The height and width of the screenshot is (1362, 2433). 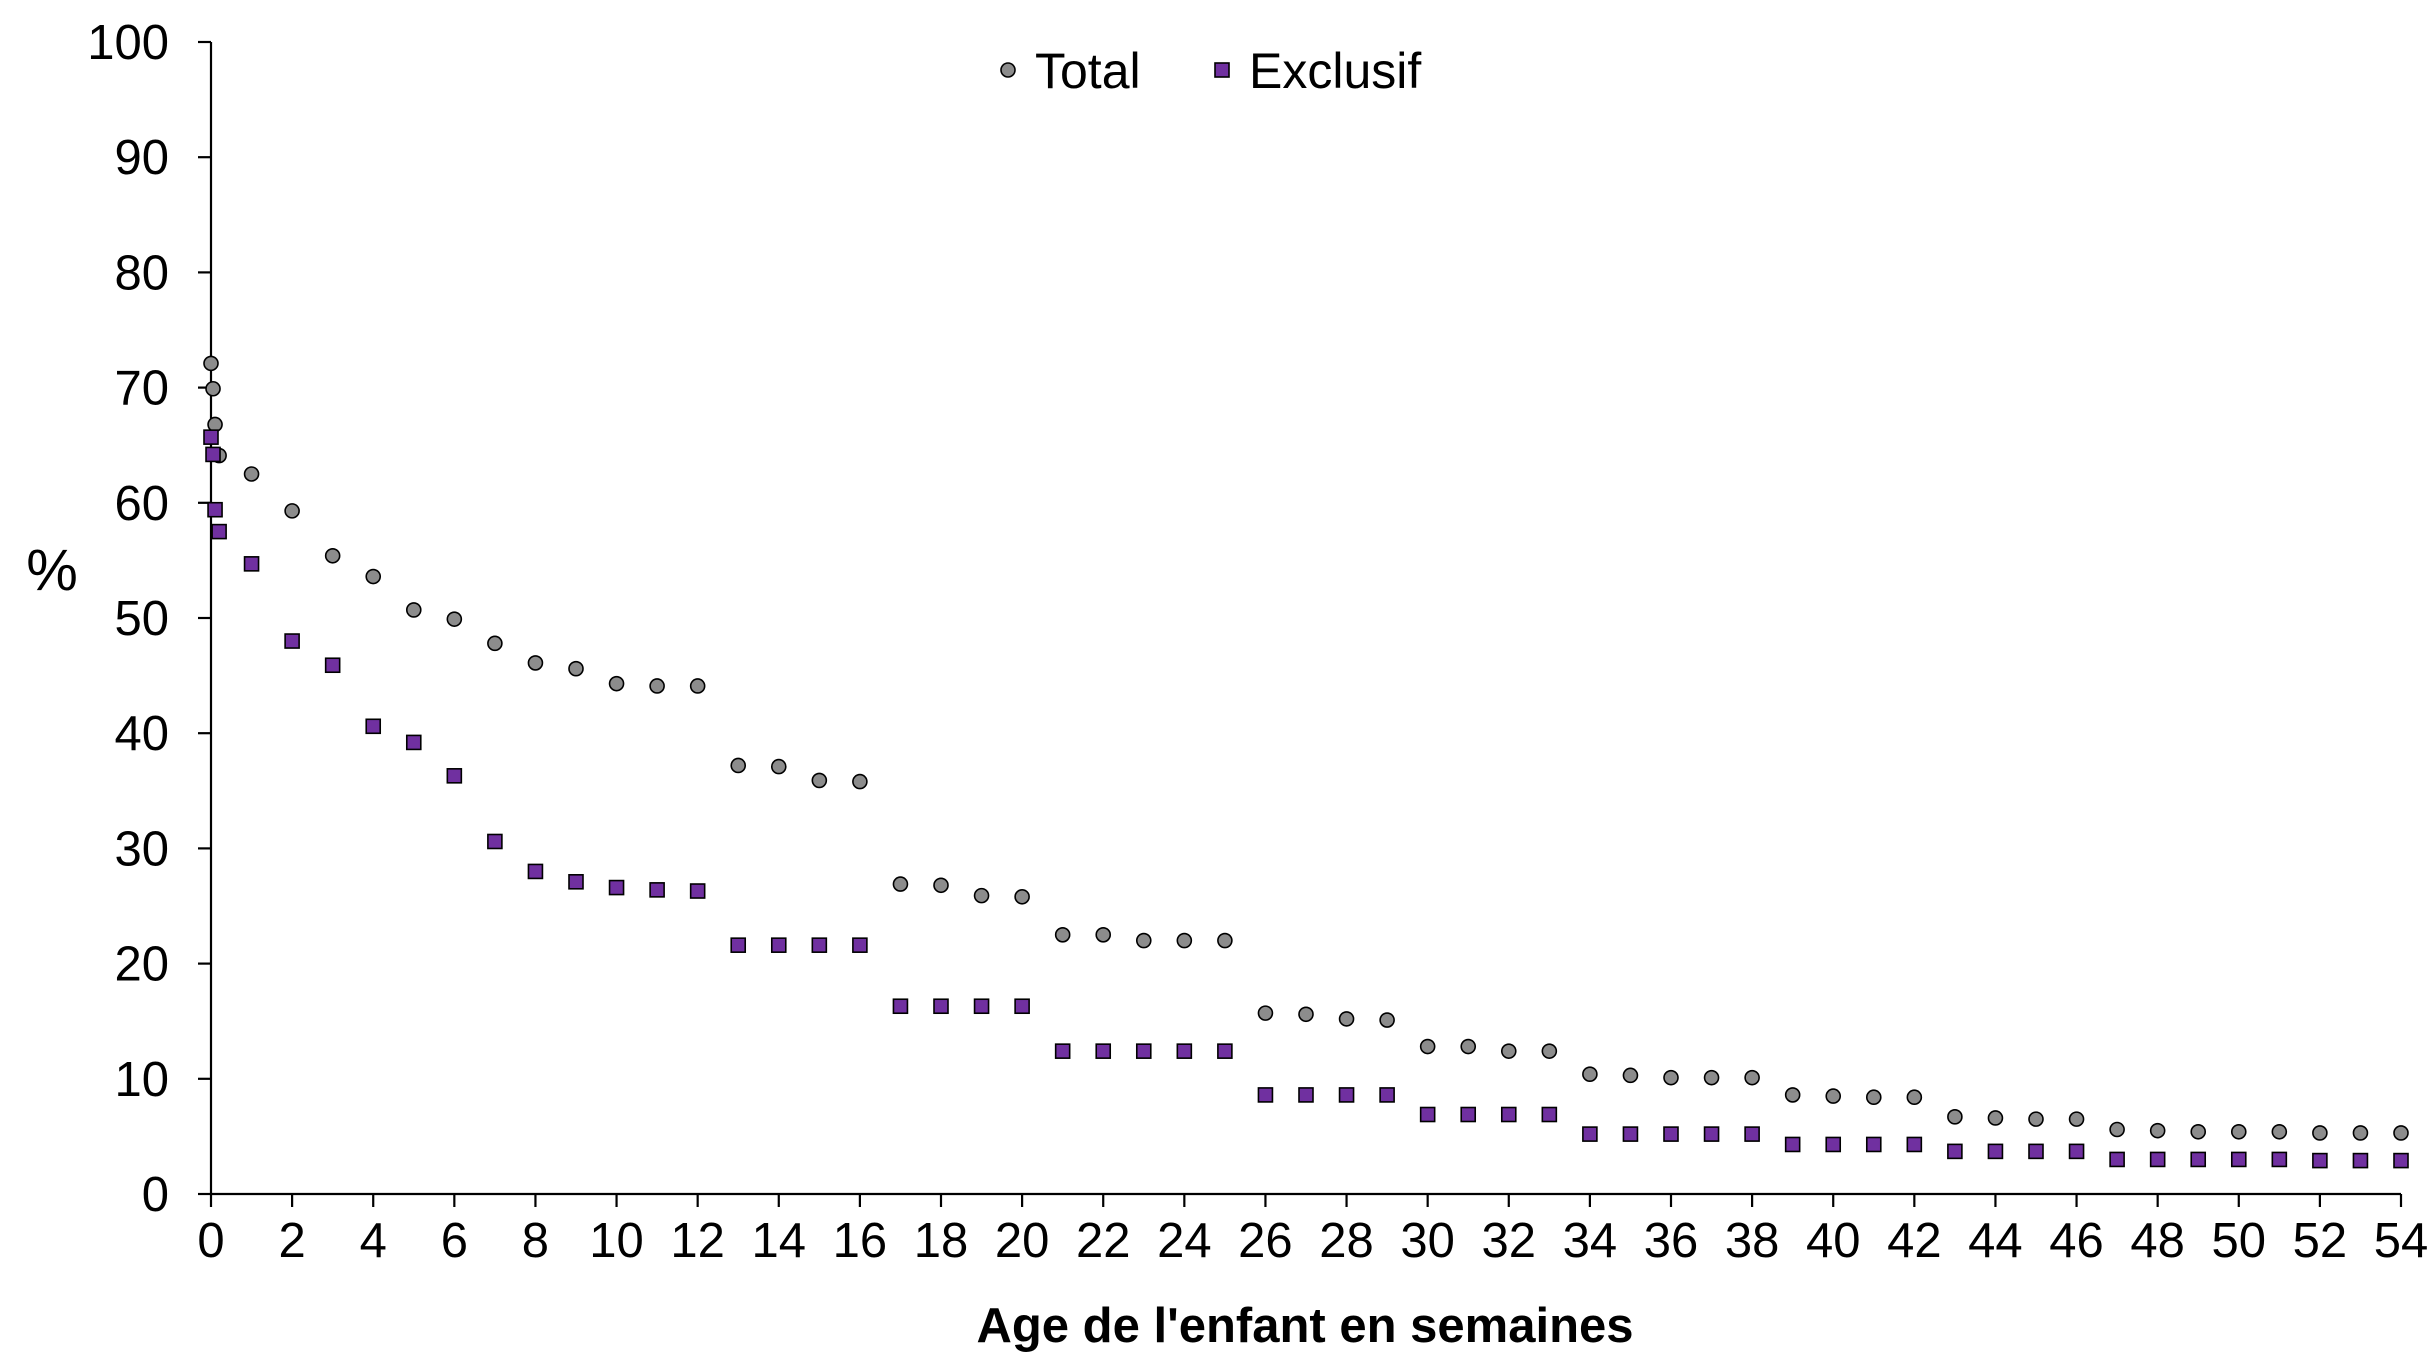 What do you see at coordinates (535, 1241) in the screenshot?
I see `x-tick-label: 8` at bounding box center [535, 1241].